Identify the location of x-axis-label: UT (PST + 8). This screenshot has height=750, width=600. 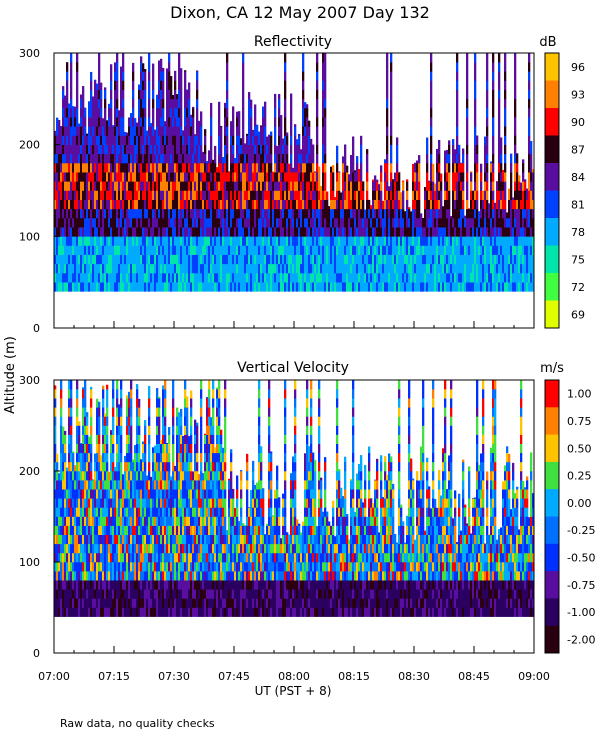
(293, 691).